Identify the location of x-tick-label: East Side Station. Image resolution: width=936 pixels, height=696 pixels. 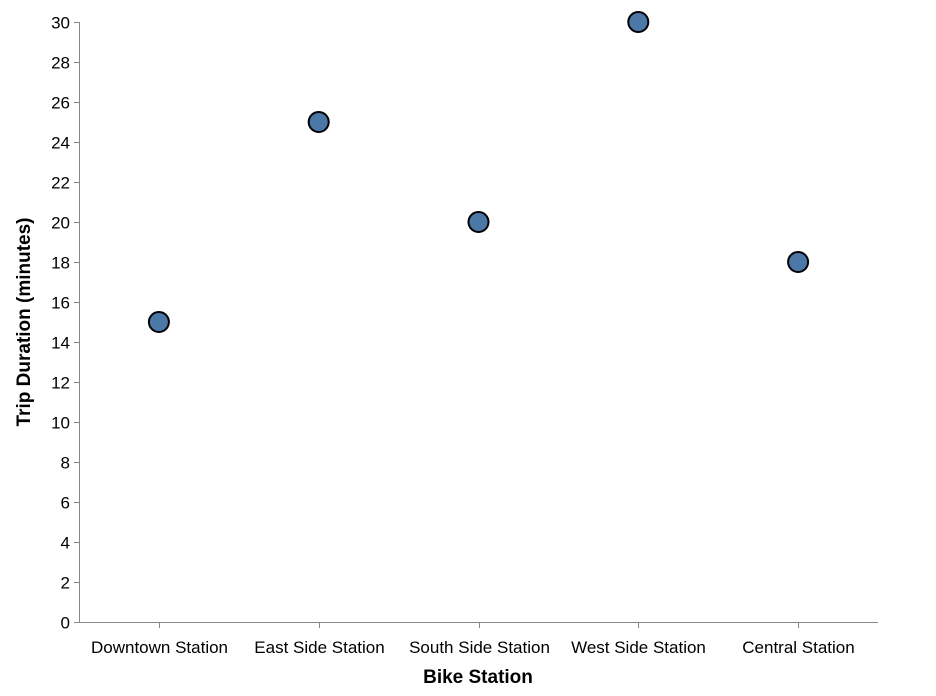
(319, 647).